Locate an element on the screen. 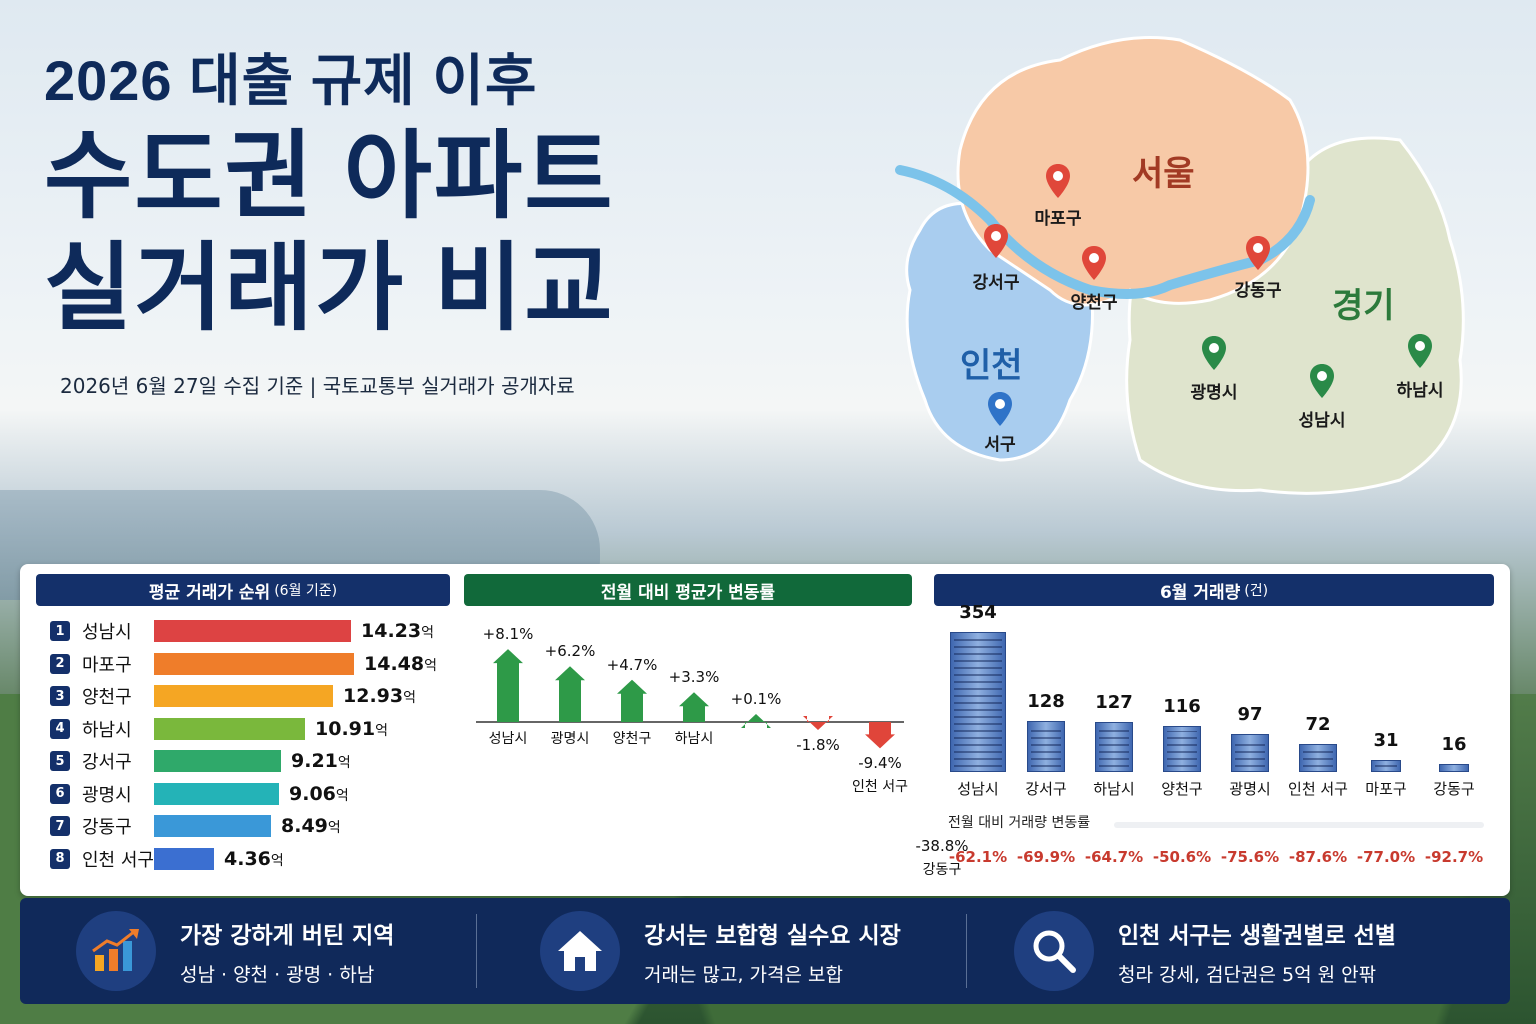 The width and height of the screenshot is (1536, 1024). change-panel-title: 전월 대비 평균가 변동률 is located at coordinates (688, 592).